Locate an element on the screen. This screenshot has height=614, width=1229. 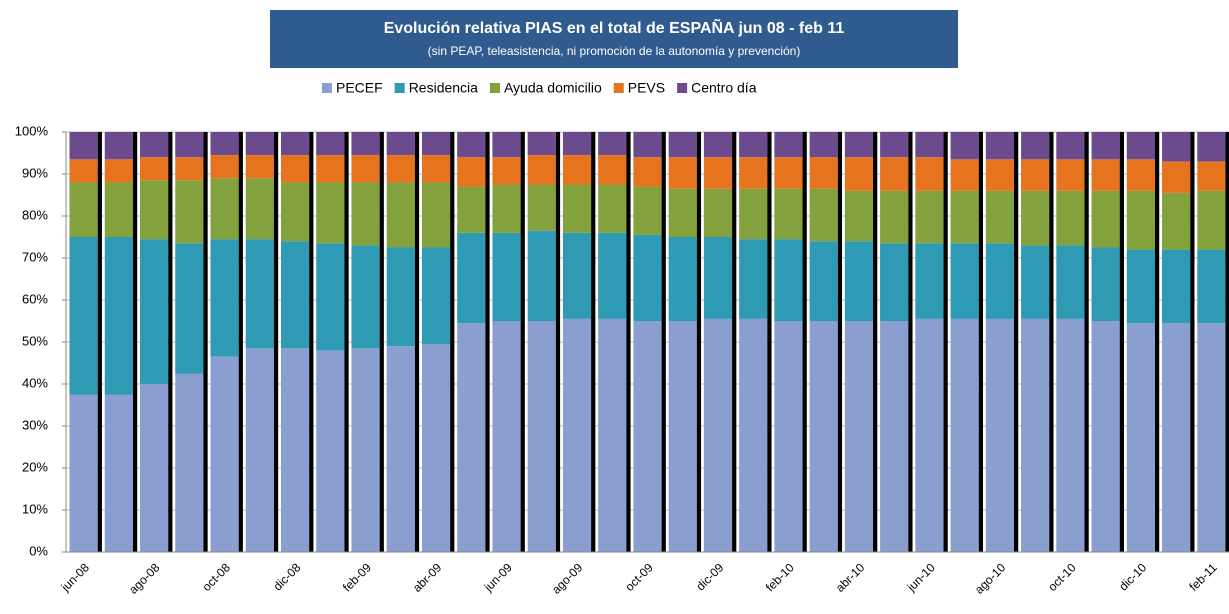
y-tick-label: 10% is located at coordinates (35, 508).